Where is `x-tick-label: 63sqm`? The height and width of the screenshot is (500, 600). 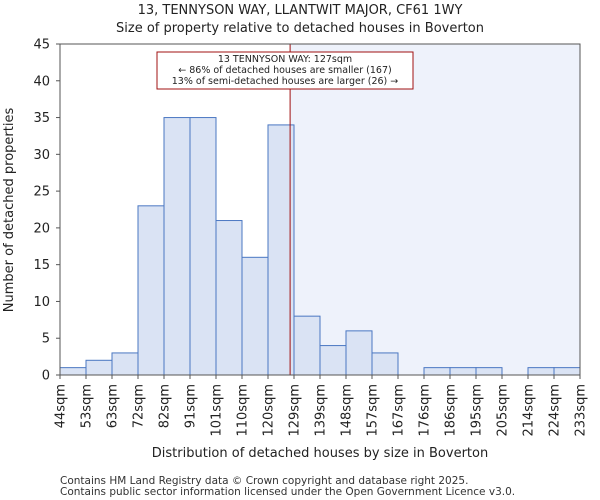
x-tick-label: 63sqm is located at coordinates (113, 406).